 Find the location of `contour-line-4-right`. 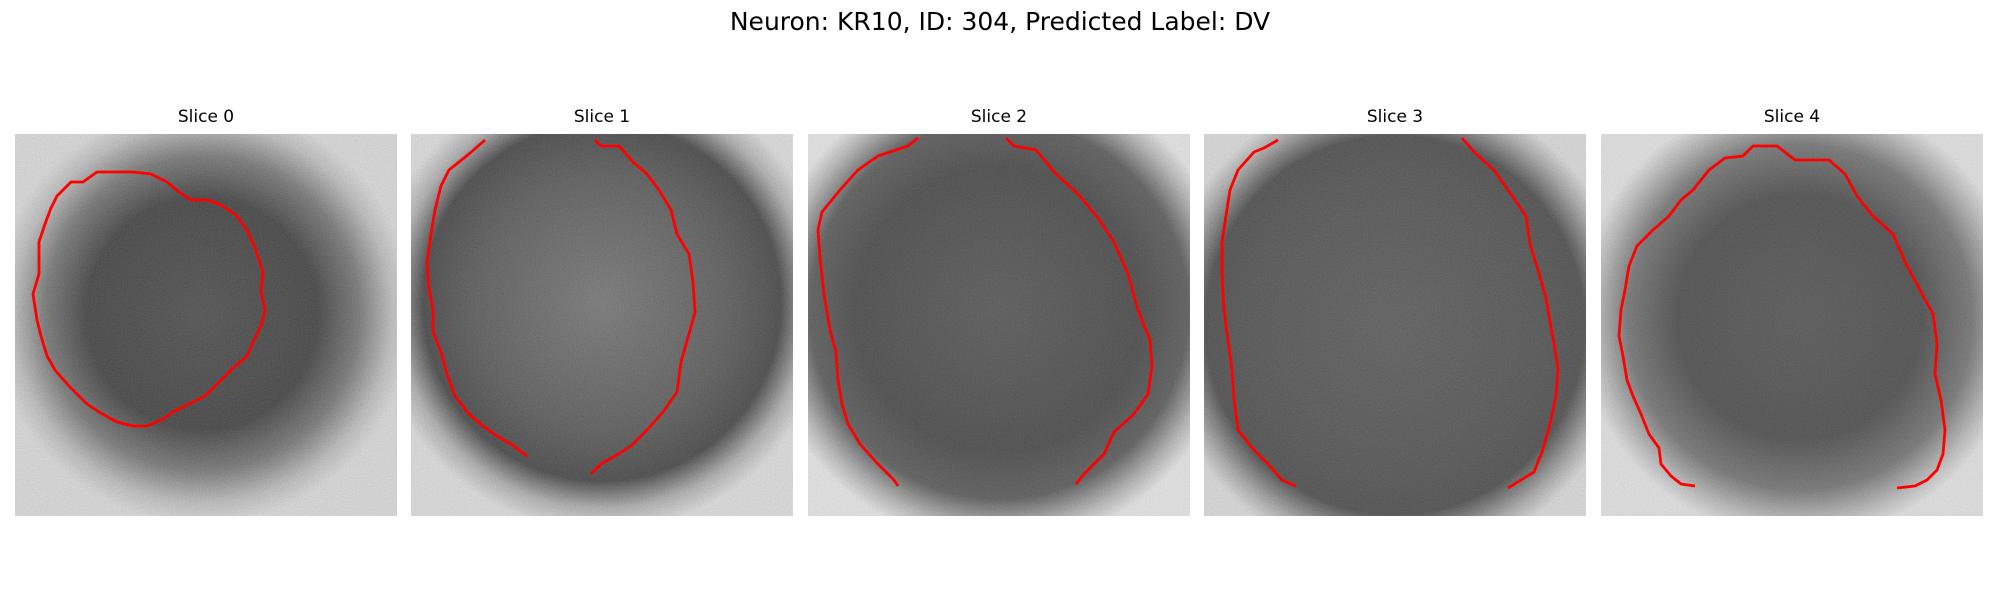

contour-line-4-right is located at coordinates (1854, 317).